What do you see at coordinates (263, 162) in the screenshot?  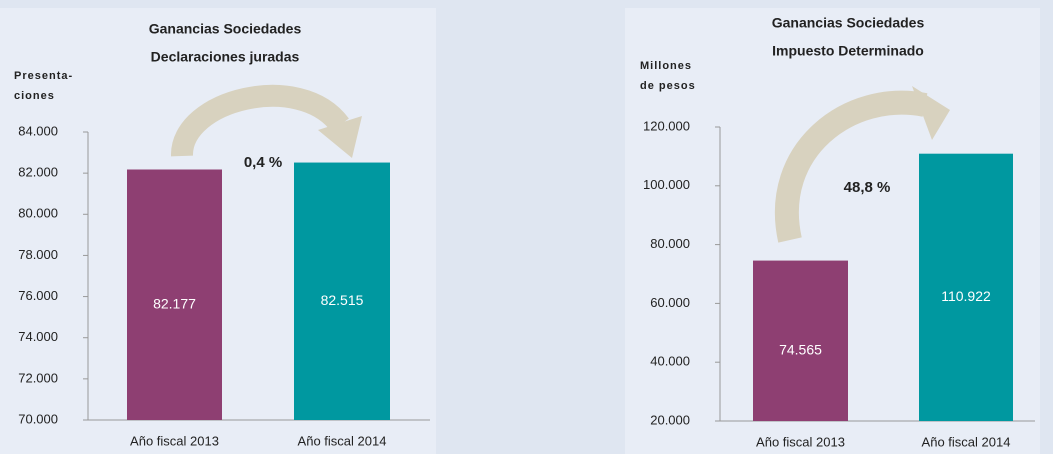 I see `annotation: 0,4 %` at bounding box center [263, 162].